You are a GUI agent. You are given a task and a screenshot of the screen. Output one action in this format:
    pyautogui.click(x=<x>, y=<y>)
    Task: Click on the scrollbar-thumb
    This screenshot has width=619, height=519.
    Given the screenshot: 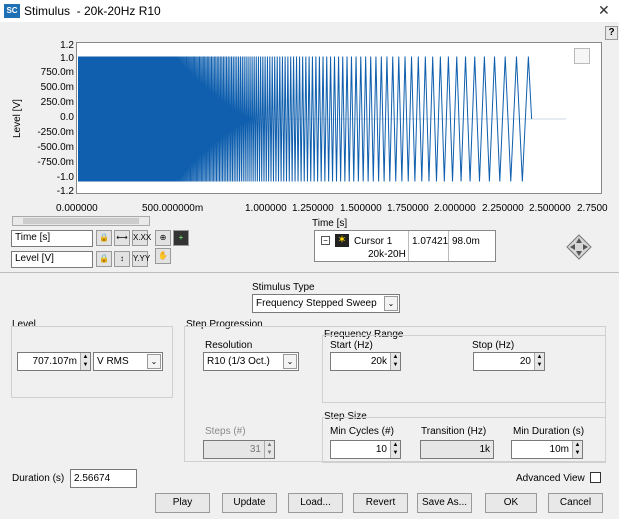 What is the action you would take?
    pyautogui.click(x=81, y=221)
    